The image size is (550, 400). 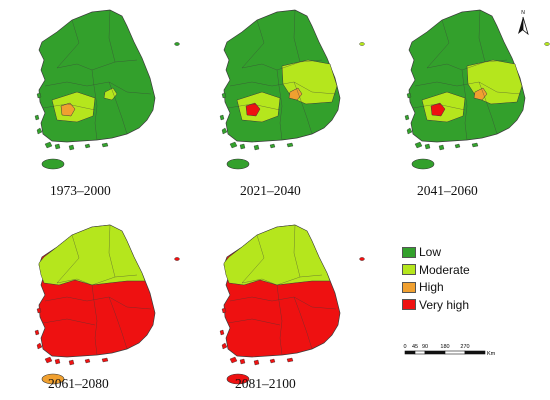 I want to click on period-label: 2081–2100, so click(x=265, y=383).